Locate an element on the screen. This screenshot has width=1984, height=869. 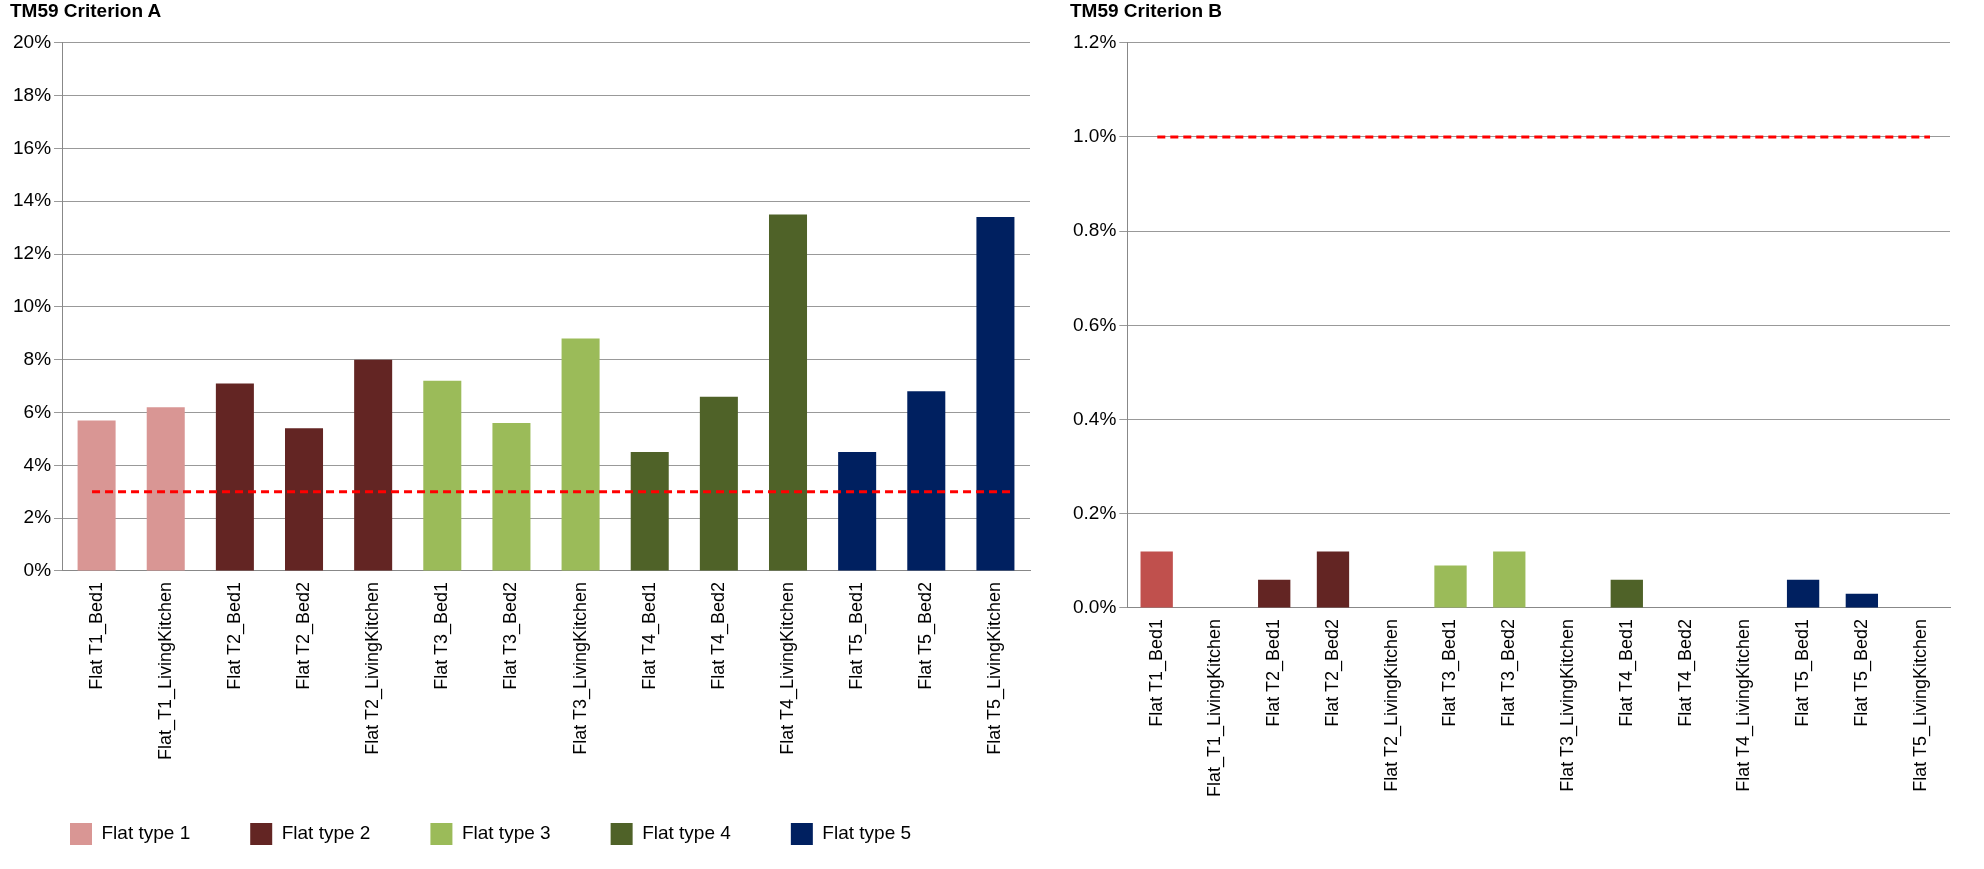
y-tick-label: 0.2% is located at coordinates (1094, 512).